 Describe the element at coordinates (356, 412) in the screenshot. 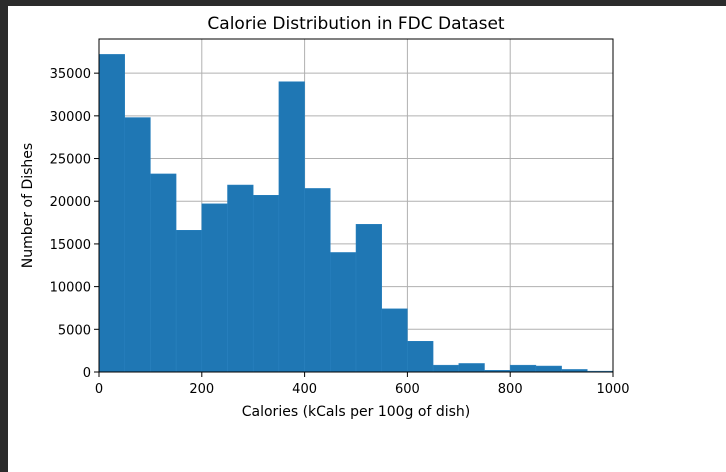

I see `x-axis-label: Calories (kCals per 100g of dish)` at that location.